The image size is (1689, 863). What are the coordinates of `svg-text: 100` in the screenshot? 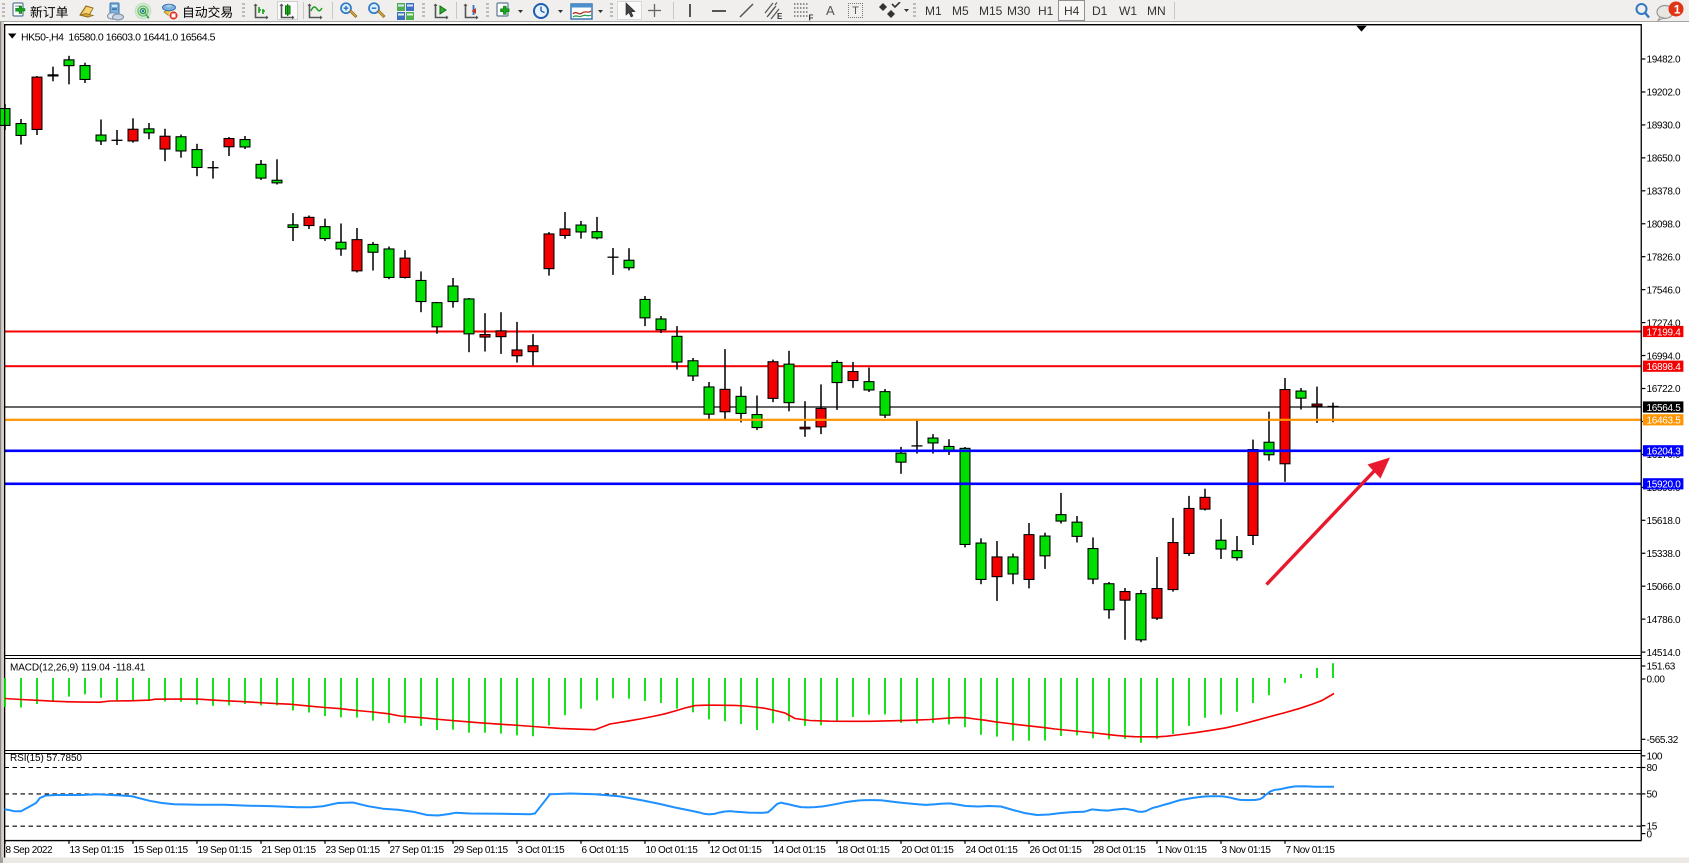 It's located at (1655, 757).